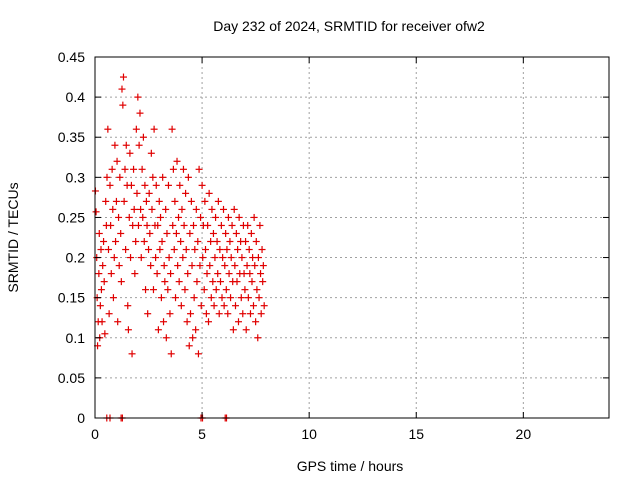  I want to click on x-tick-label: 0, so click(95, 434).